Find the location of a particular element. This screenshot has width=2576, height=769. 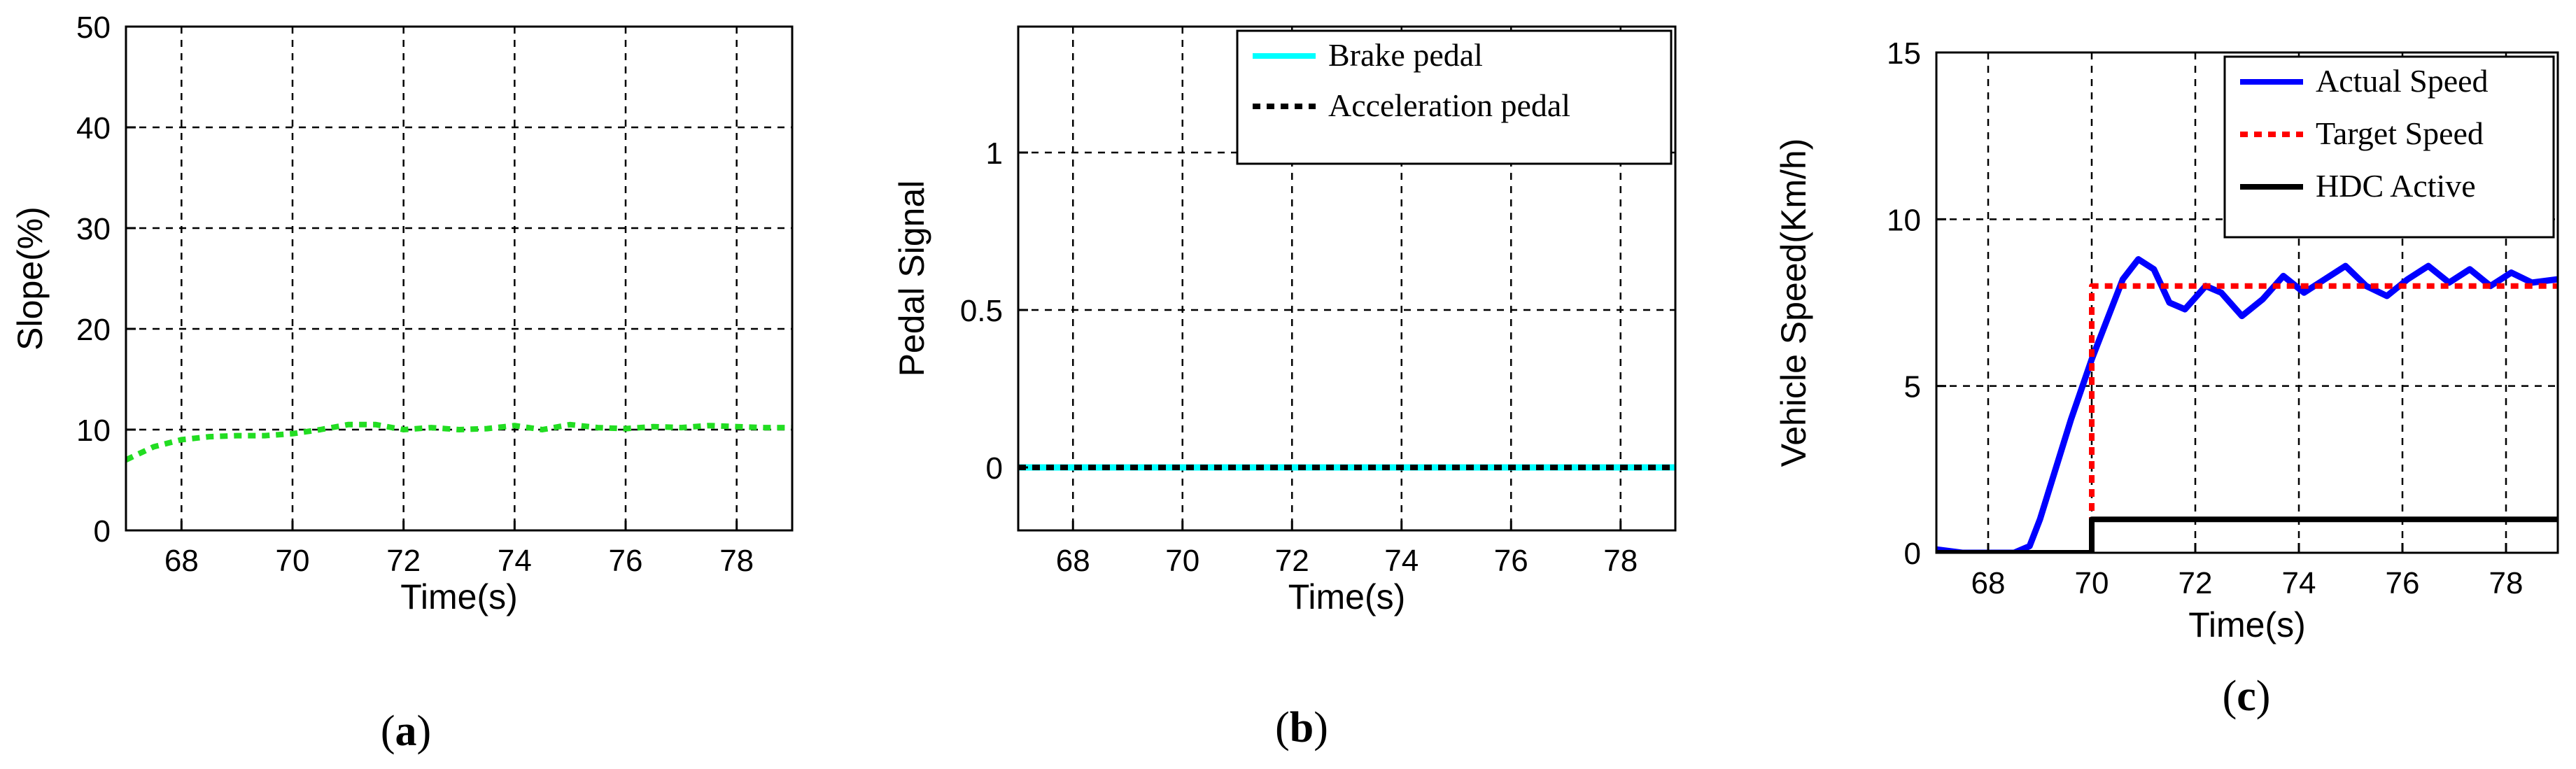

panel-label: (a) is located at coordinates (406, 731).